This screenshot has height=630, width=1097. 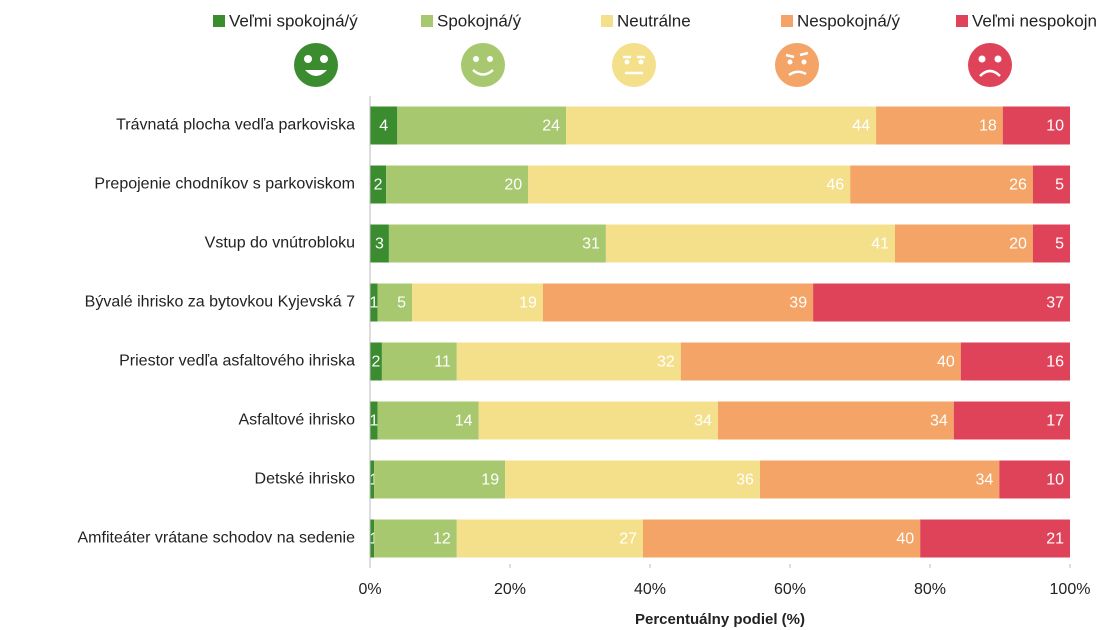 What do you see at coordinates (666, 362) in the screenshot?
I see `value-label: 32` at bounding box center [666, 362].